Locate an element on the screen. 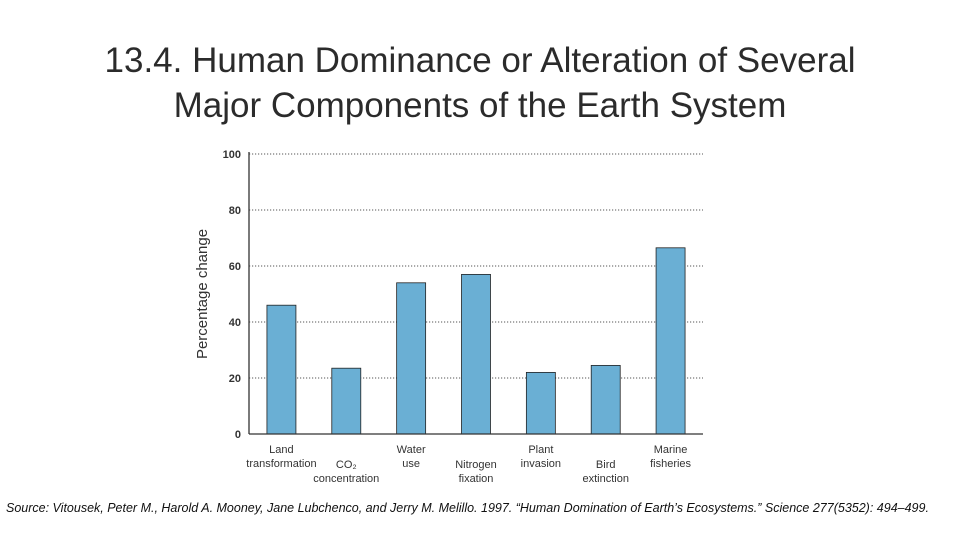  y-tick-label: 40 is located at coordinates (235, 323).